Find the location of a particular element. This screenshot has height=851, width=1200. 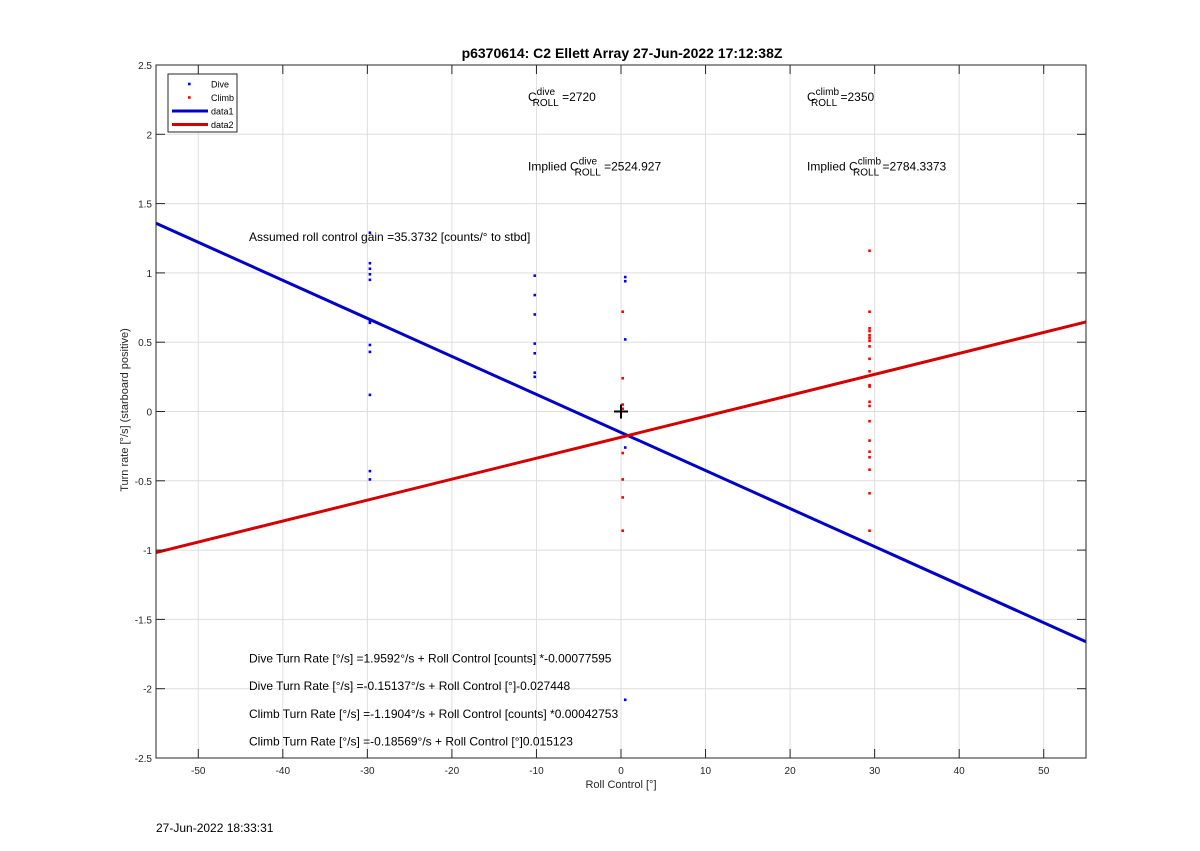

x-tick-label: 0 is located at coordinates (621, 771).